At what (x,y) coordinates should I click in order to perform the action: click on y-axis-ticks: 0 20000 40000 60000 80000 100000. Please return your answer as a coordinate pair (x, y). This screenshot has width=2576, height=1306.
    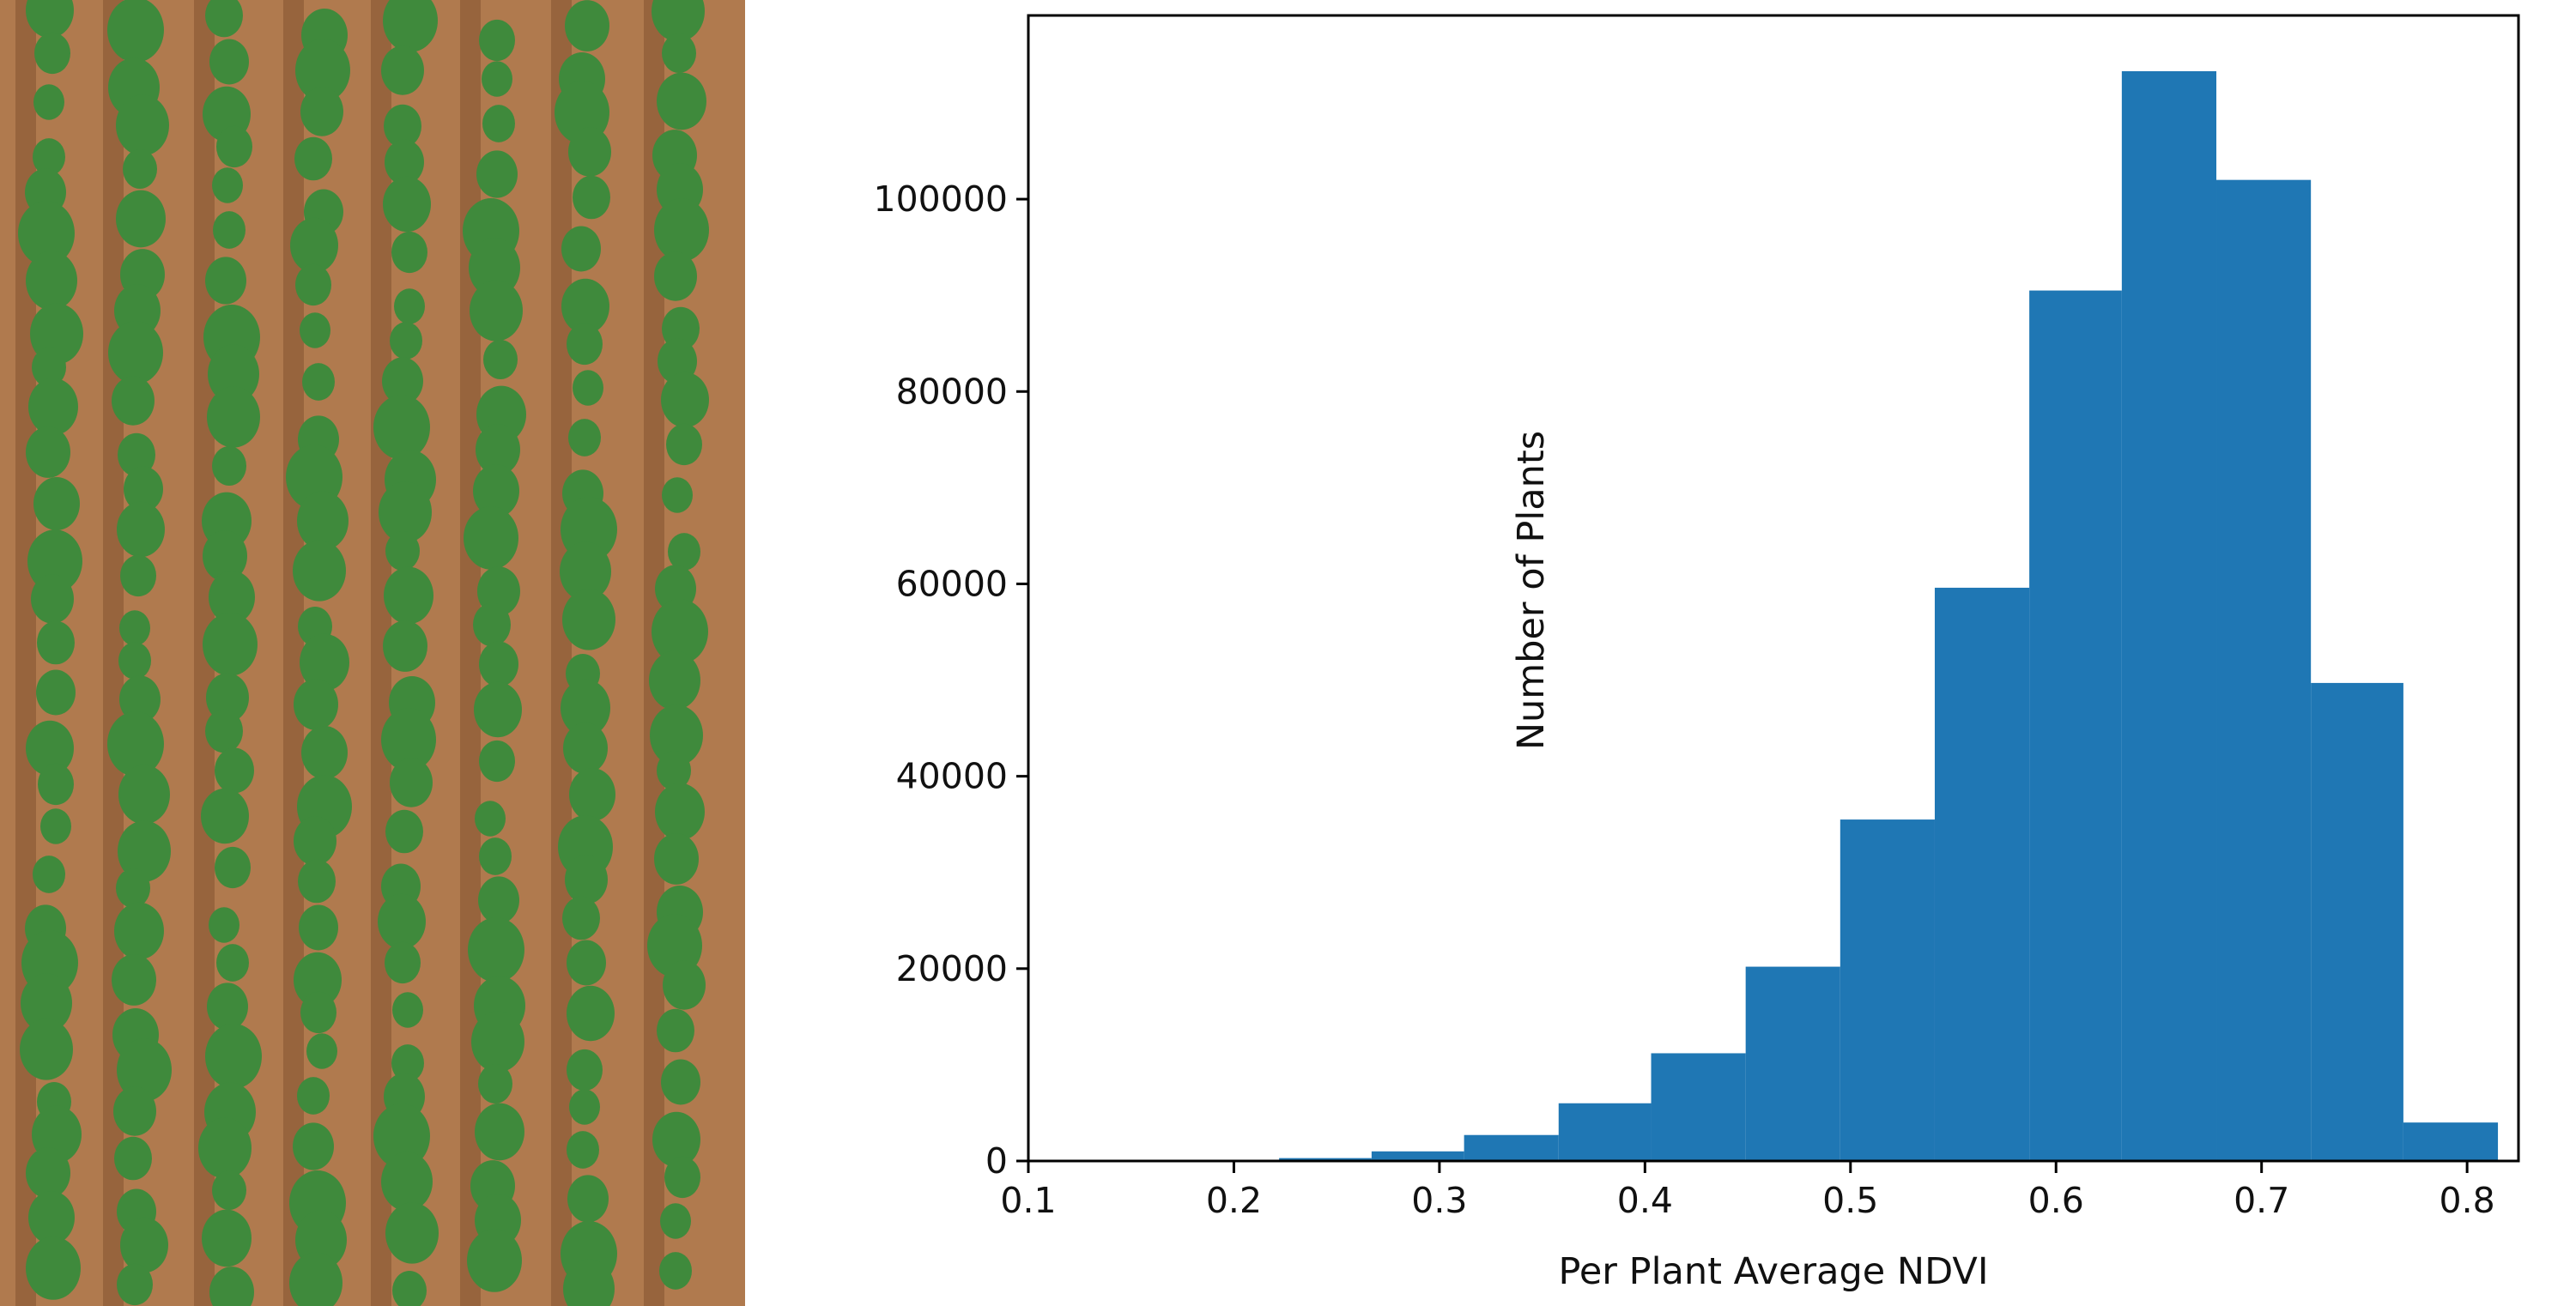
    Looking at the image, I should click on (950, 680).